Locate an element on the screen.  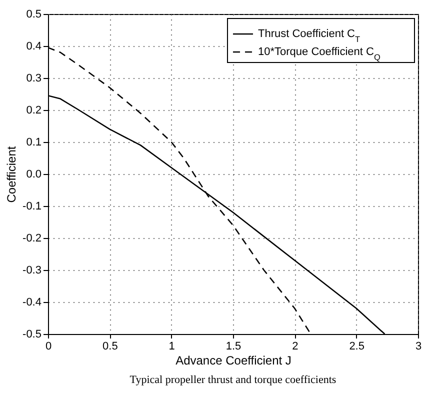
legend-label: 10*Torque Coefficient C$_{Q}$ is located at coordinates (319, 54).